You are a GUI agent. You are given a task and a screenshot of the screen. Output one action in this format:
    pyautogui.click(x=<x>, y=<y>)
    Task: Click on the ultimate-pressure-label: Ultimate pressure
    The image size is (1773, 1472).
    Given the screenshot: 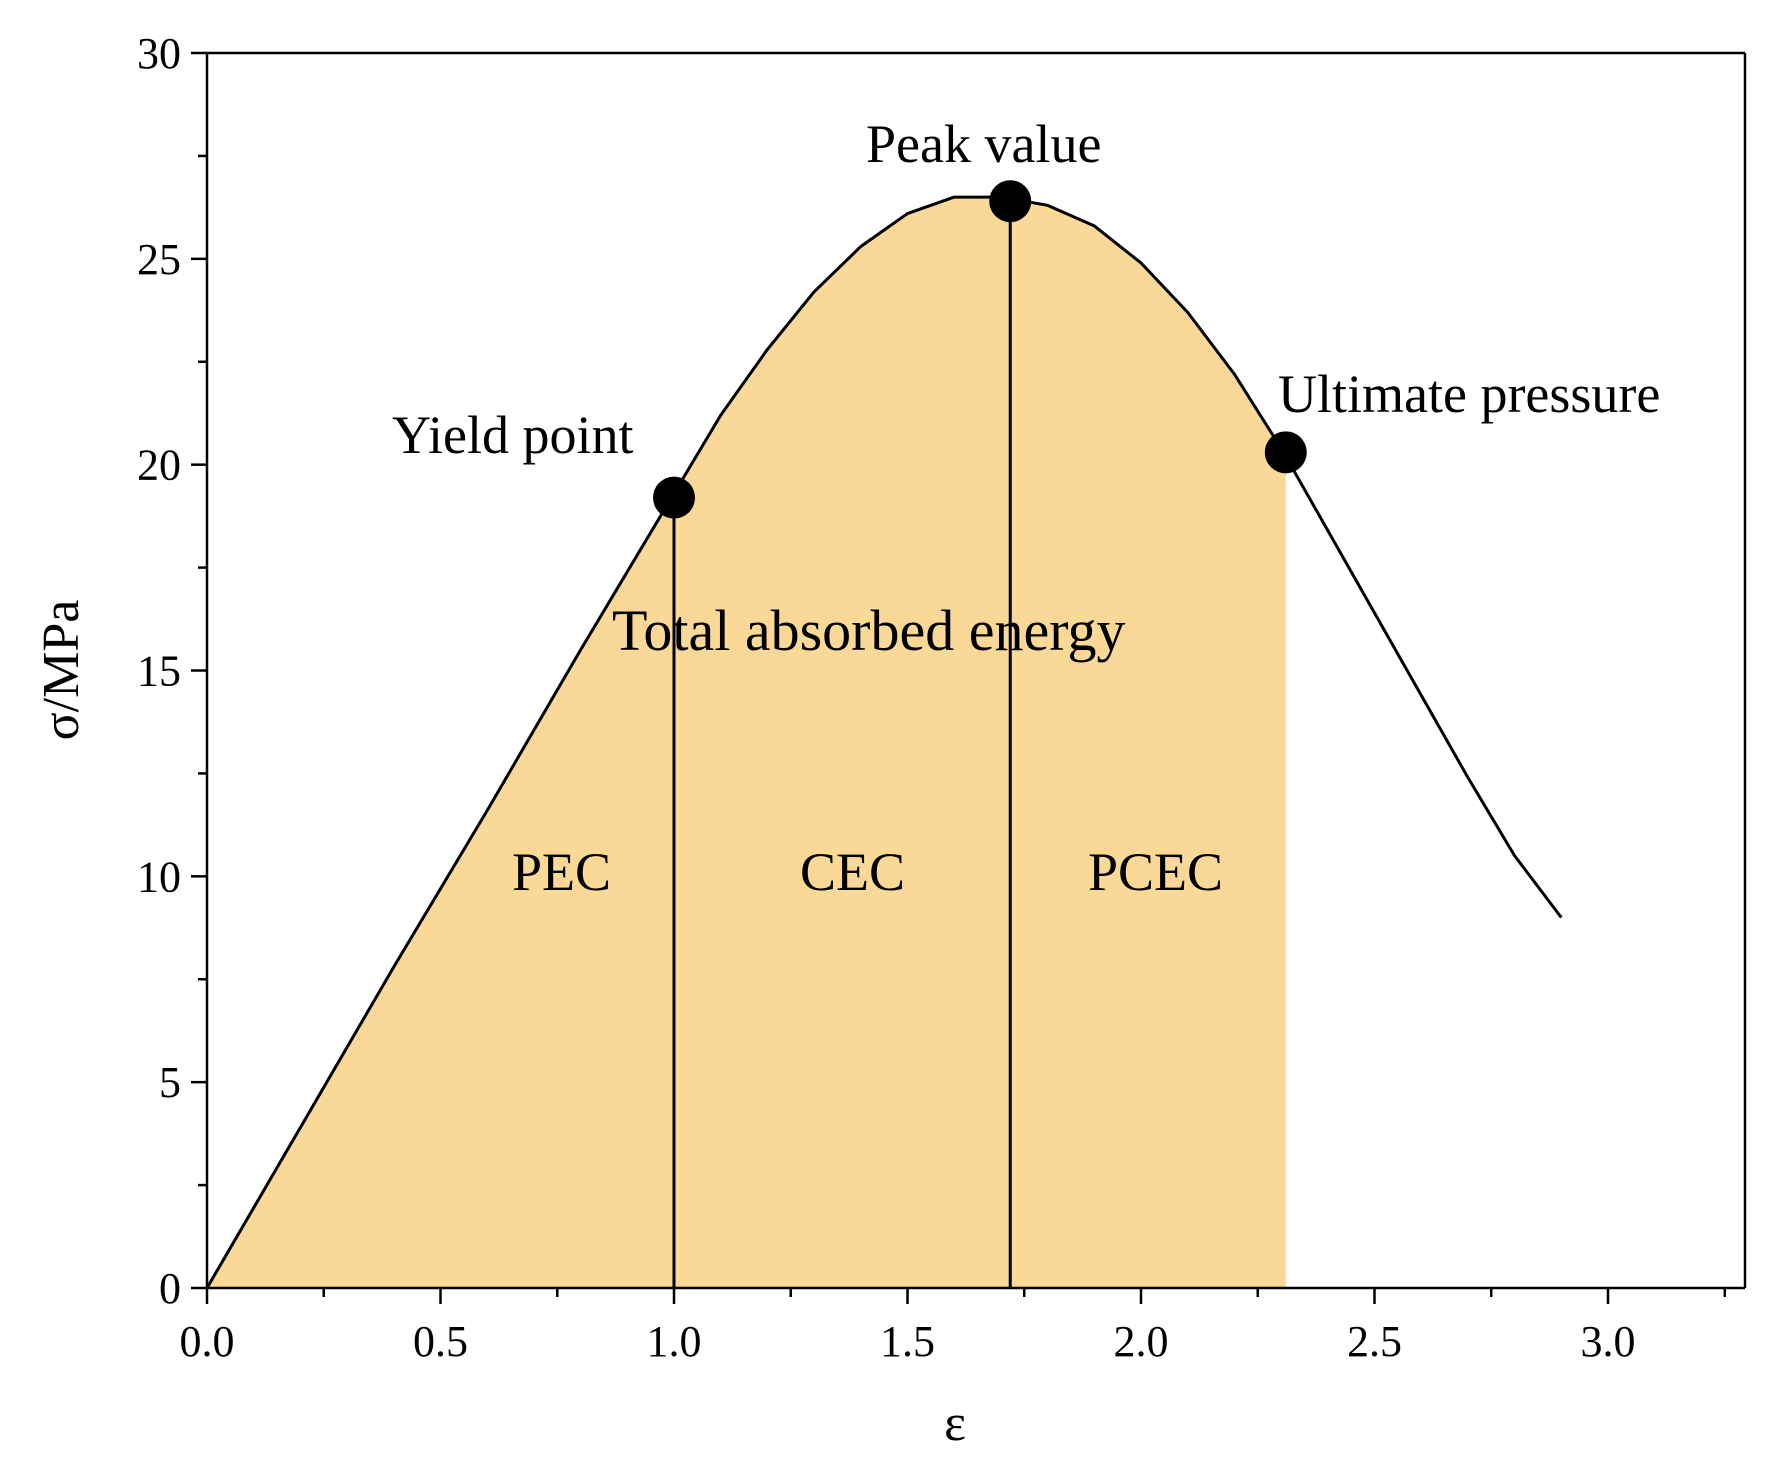 What is the action you would take?
    pyautogui.click(x=1469, y=394)
    